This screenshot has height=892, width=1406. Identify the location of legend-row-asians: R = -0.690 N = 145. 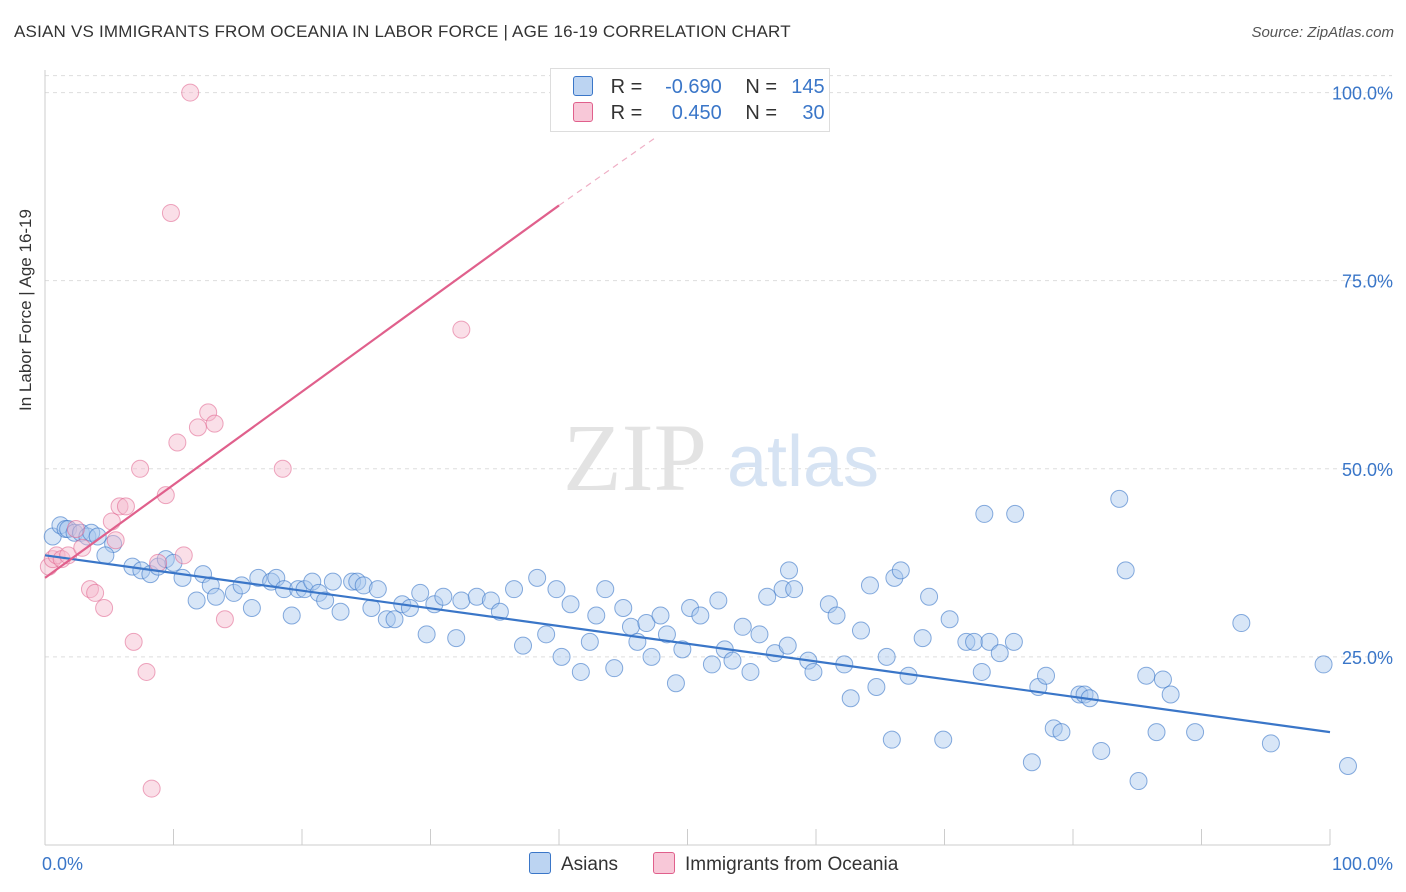
(699, 88).